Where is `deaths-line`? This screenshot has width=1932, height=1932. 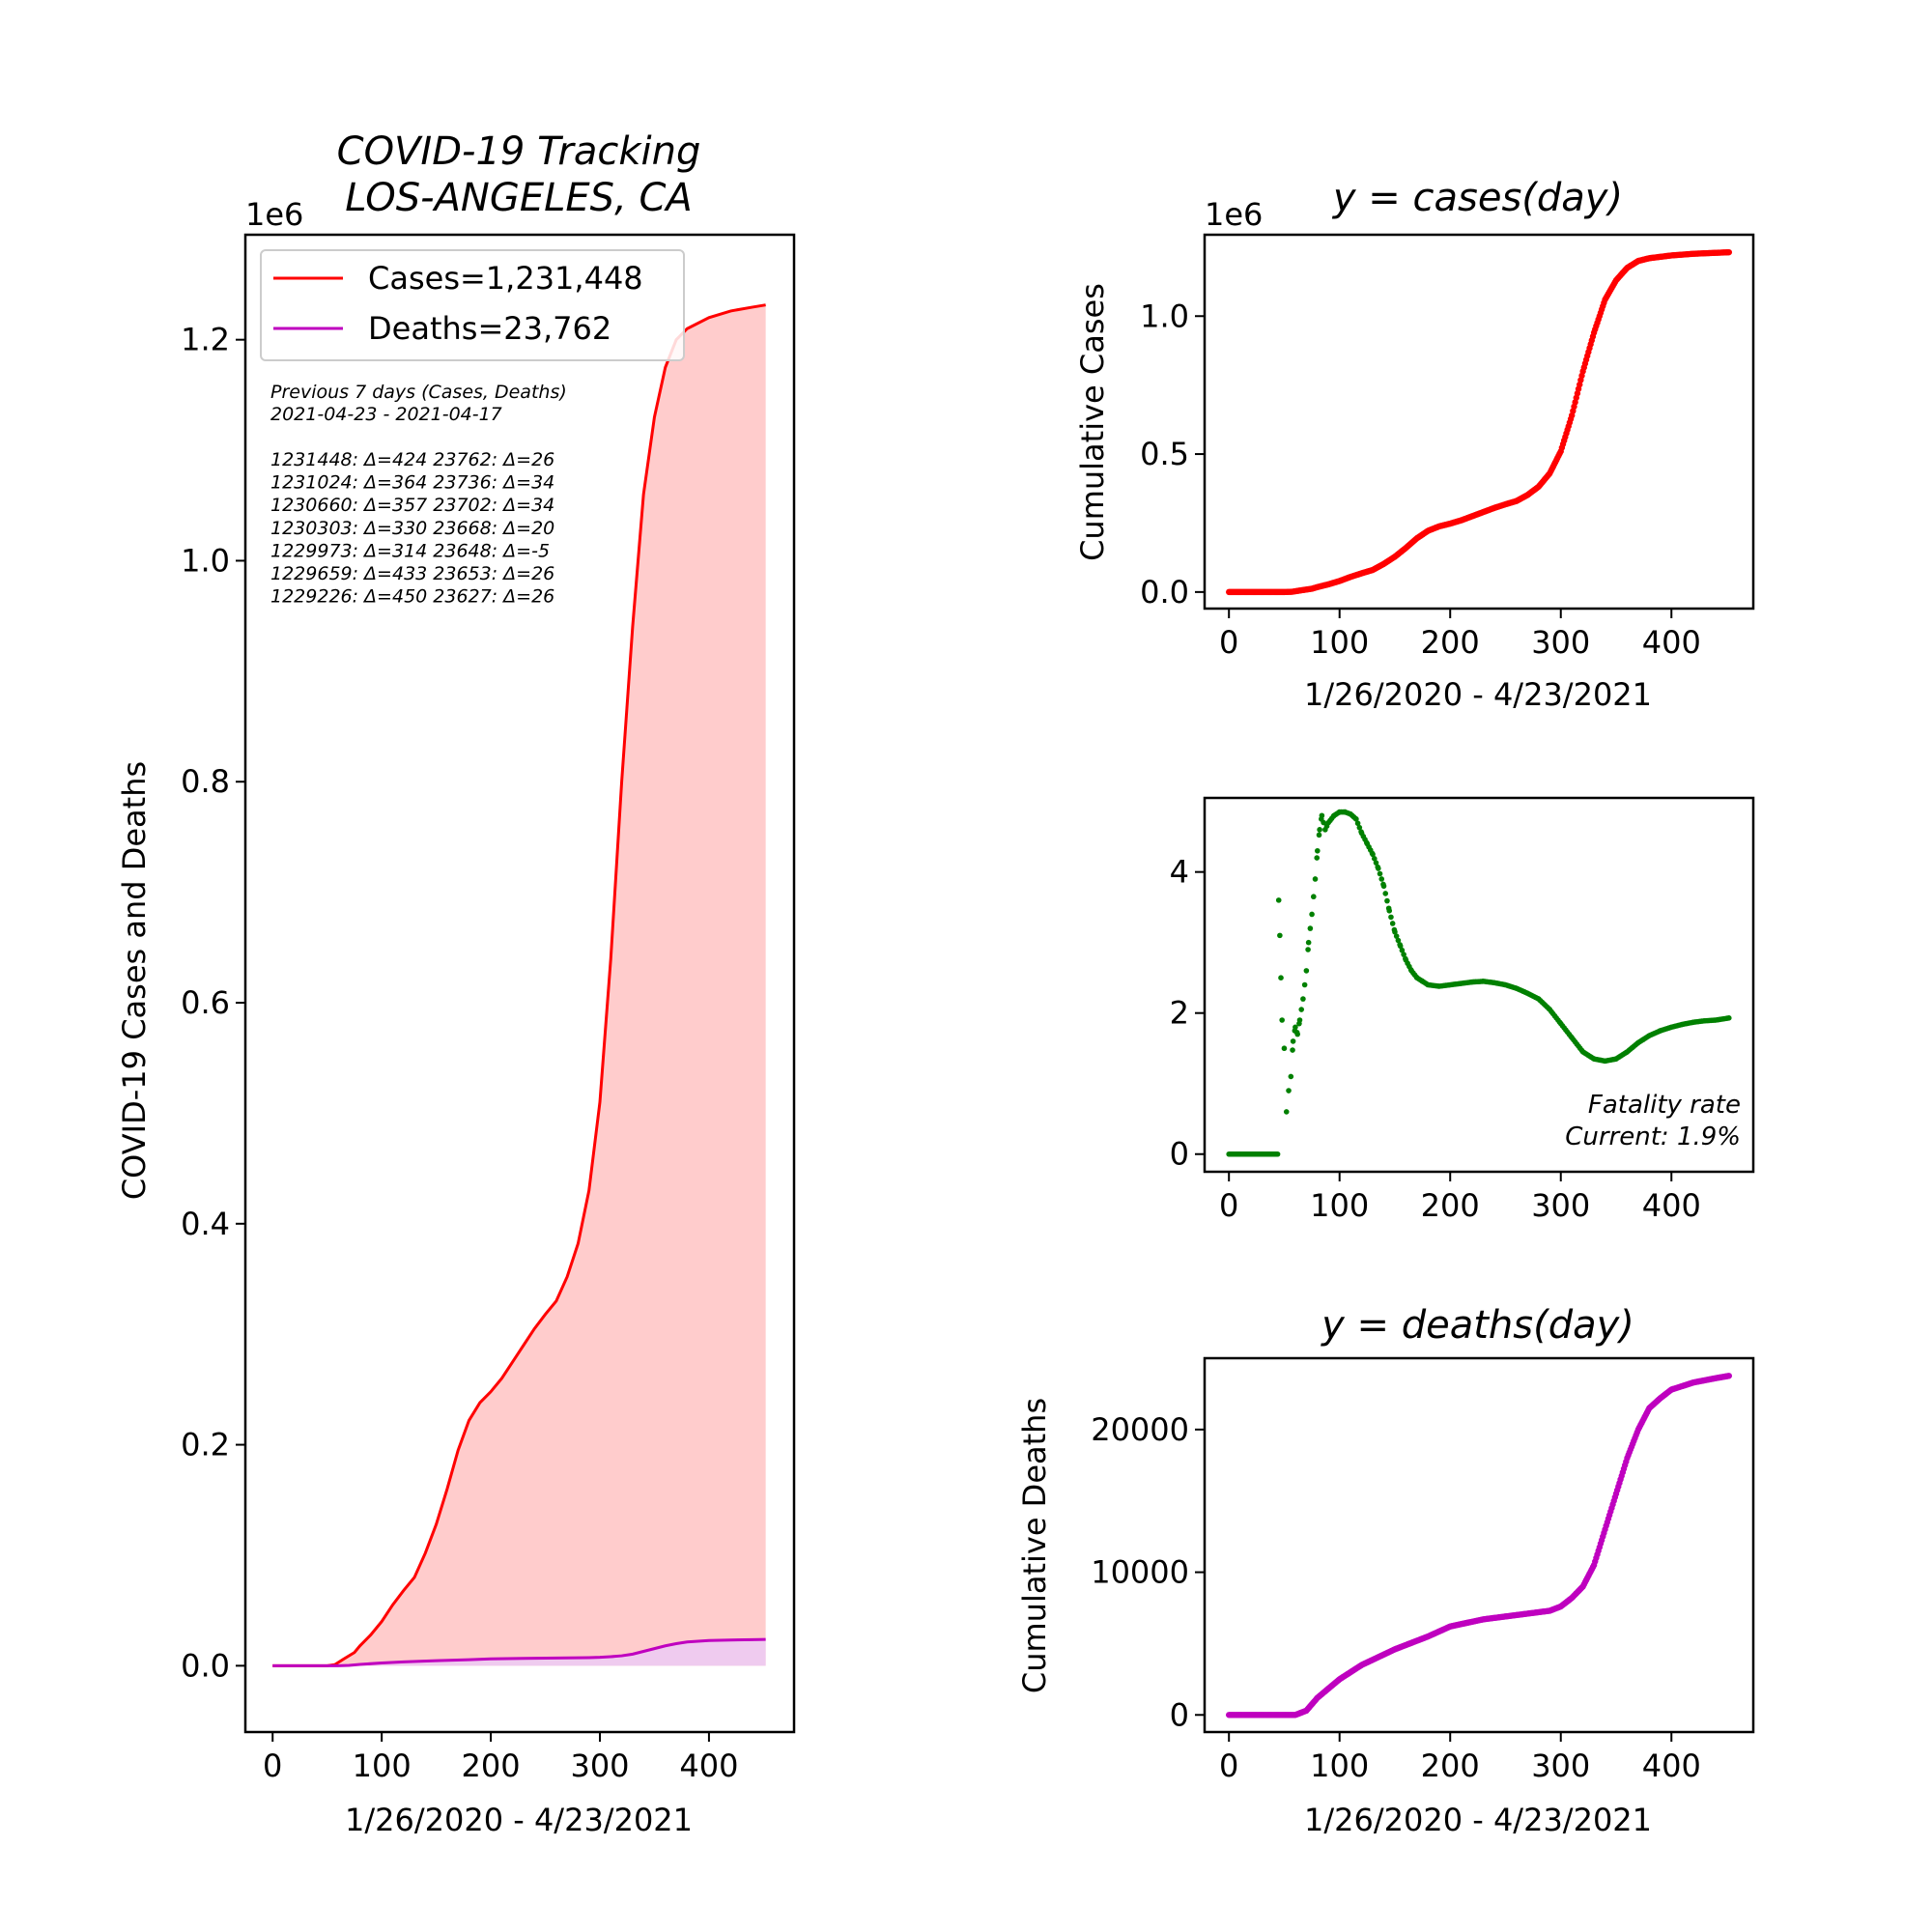
deaths-line is located at coordinates (519, 1652).